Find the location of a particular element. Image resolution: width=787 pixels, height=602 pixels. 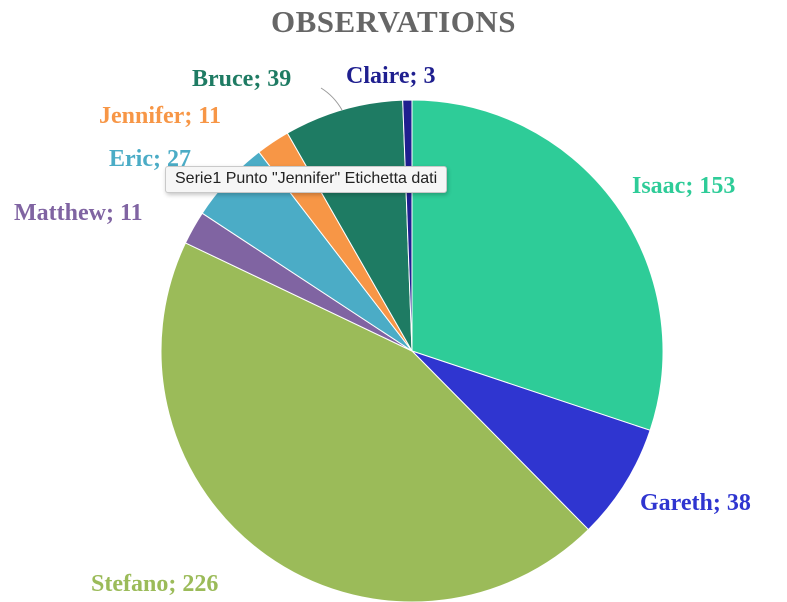

pie-slice-claire is located at coordinates (407, 225).